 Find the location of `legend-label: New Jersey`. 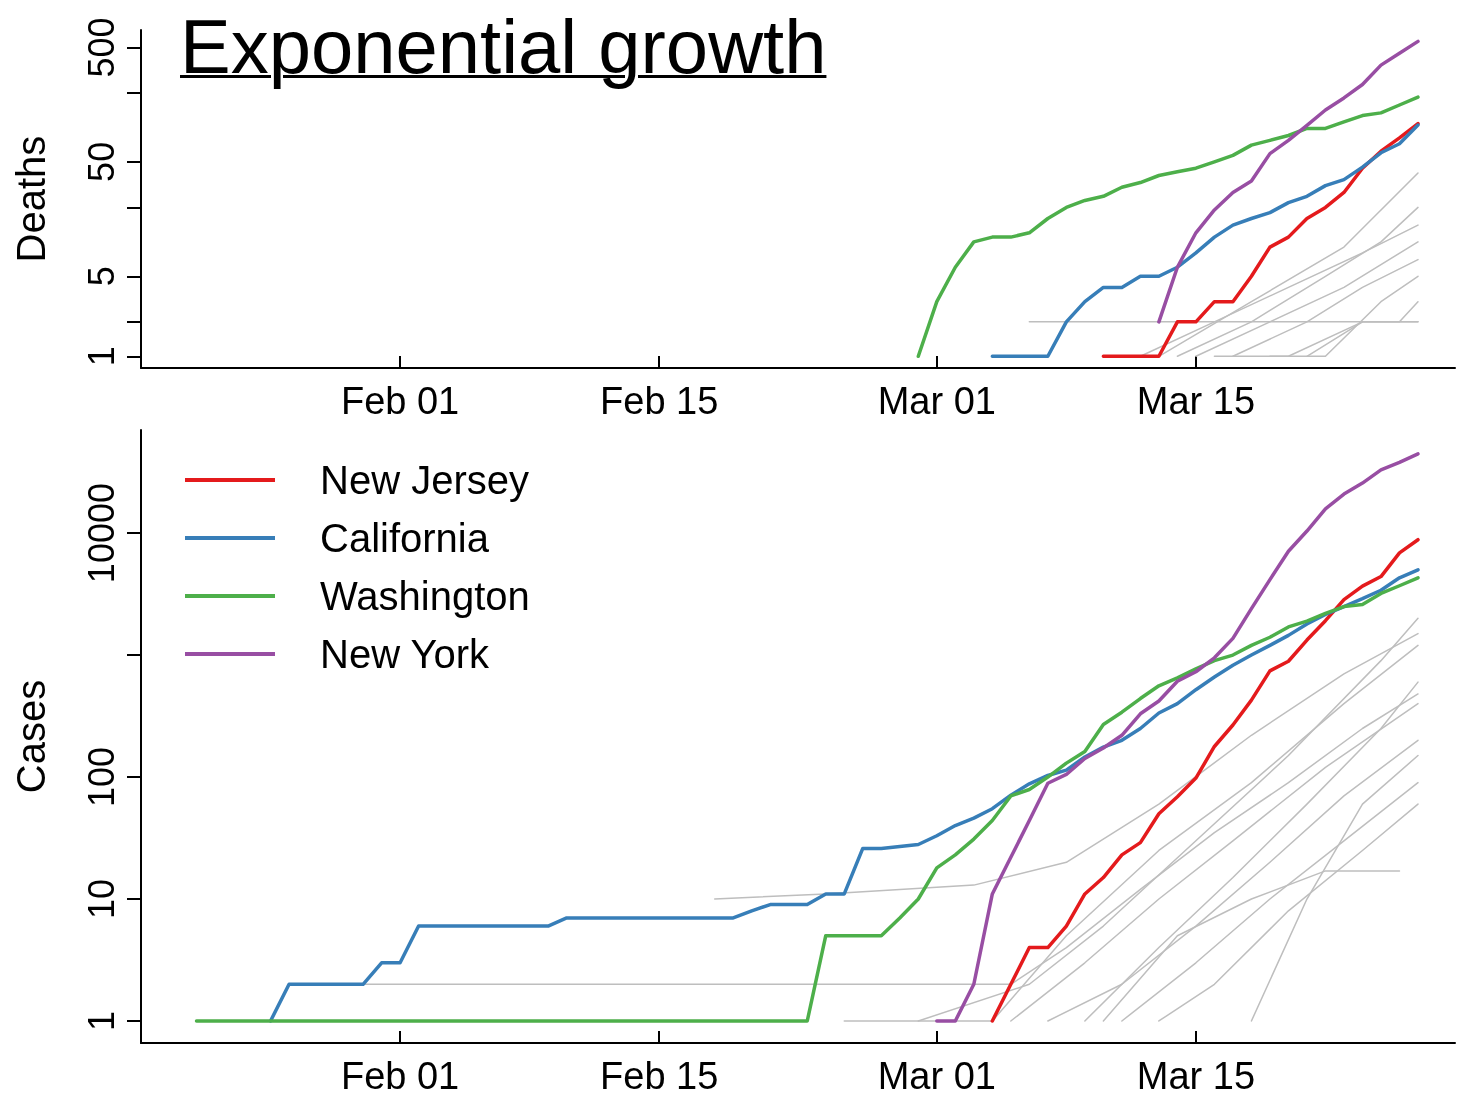

legend-label: New Jersey is located at coordinates (424, 480).